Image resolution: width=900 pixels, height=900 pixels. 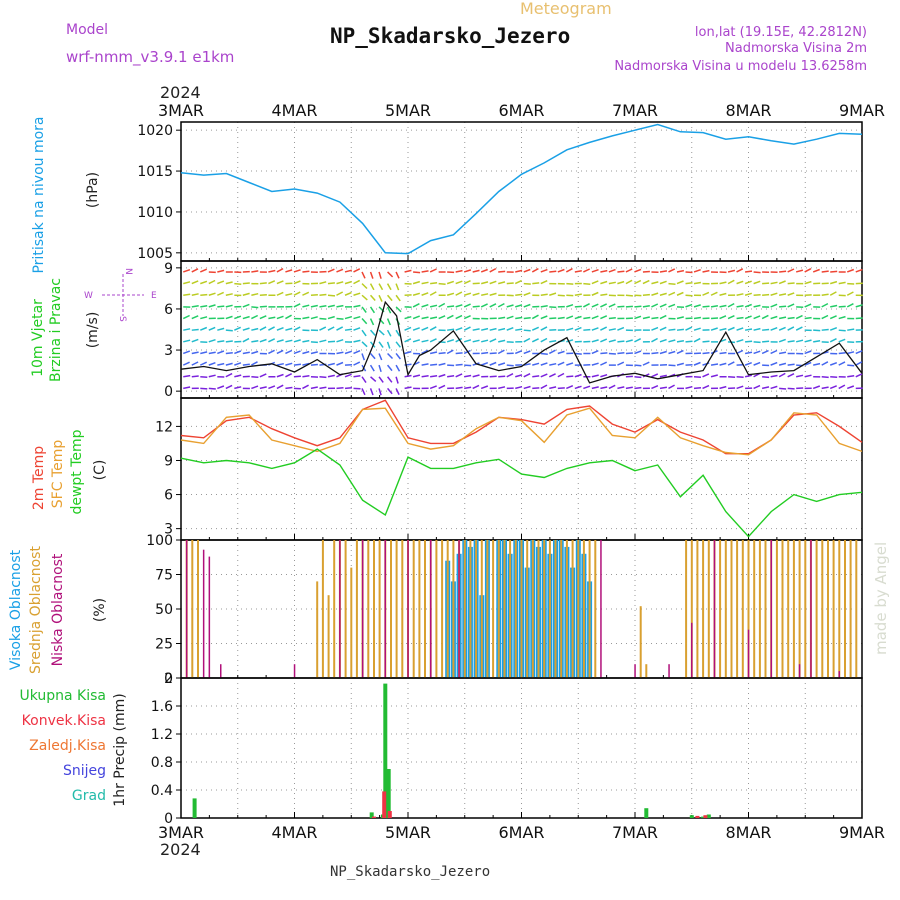 What do you see at coordinates (881, 598) in the screenshot?
I see `credit-watermark: made by Angel` at bounding box center [881, 598].